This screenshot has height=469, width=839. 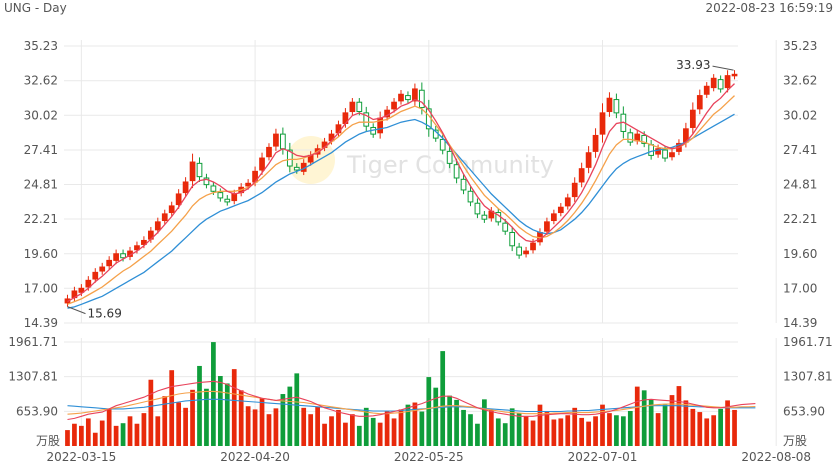 What do you see at coordinates (693, 65) in the screenshot?
I see `high-annotation-label: 33.93` at bounding box center [693, 65].